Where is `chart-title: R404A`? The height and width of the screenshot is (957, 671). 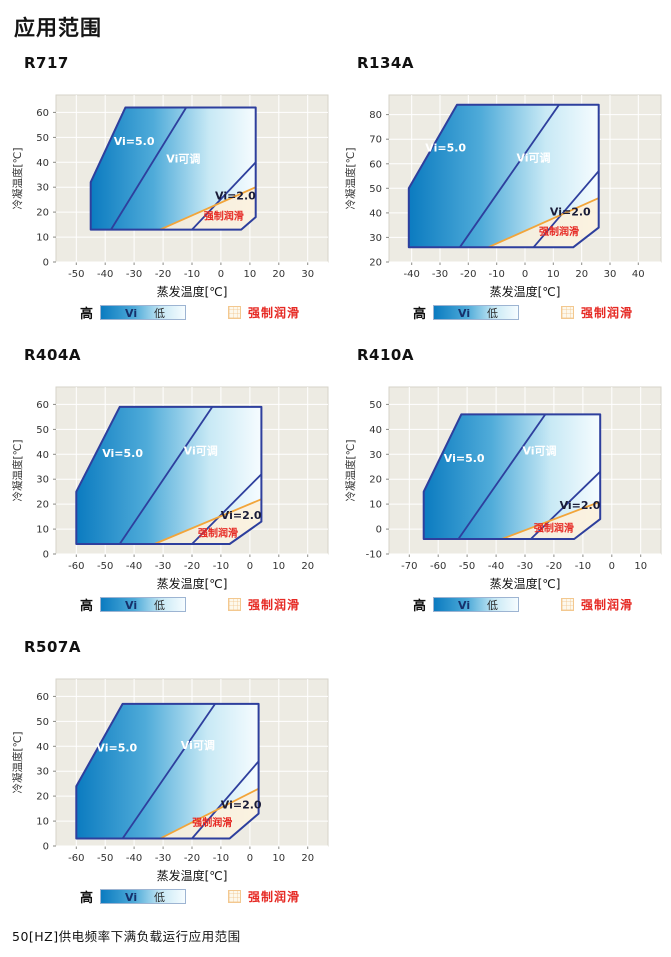 chart-title: R404A is located at coordinates (52, 355).